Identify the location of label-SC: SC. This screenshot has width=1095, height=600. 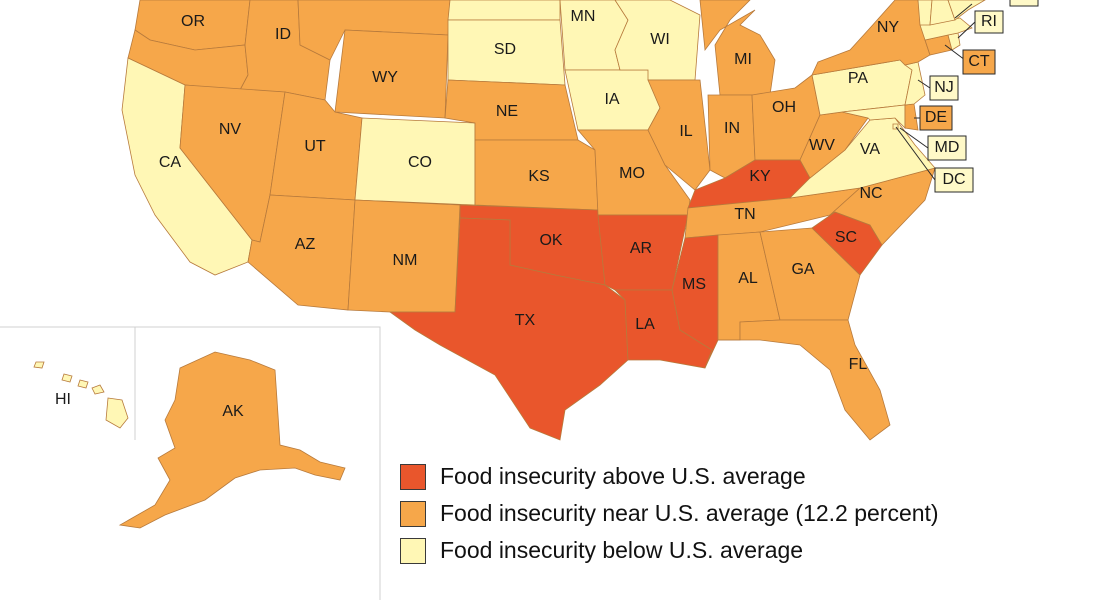
(846, 237).